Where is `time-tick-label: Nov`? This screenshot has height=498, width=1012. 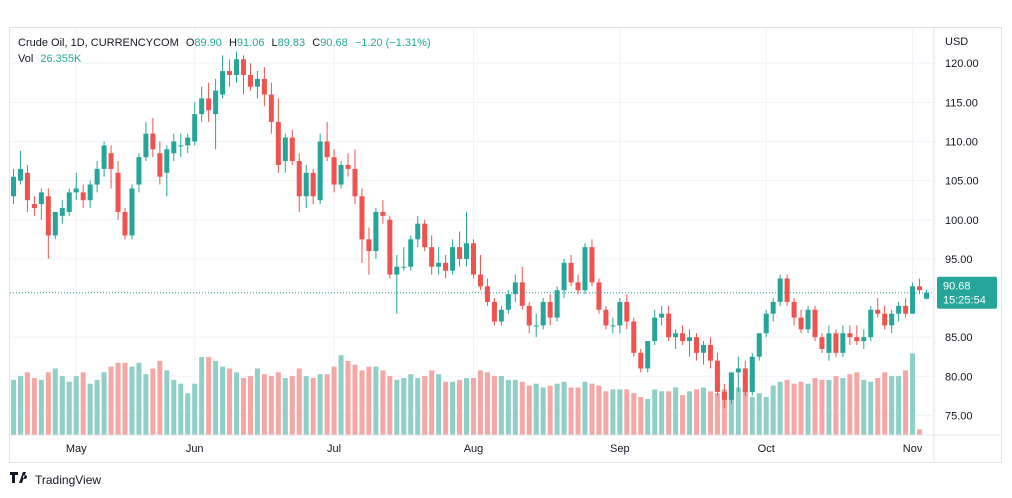 time-tick-label: Nov is located at coordinates (913, 449).